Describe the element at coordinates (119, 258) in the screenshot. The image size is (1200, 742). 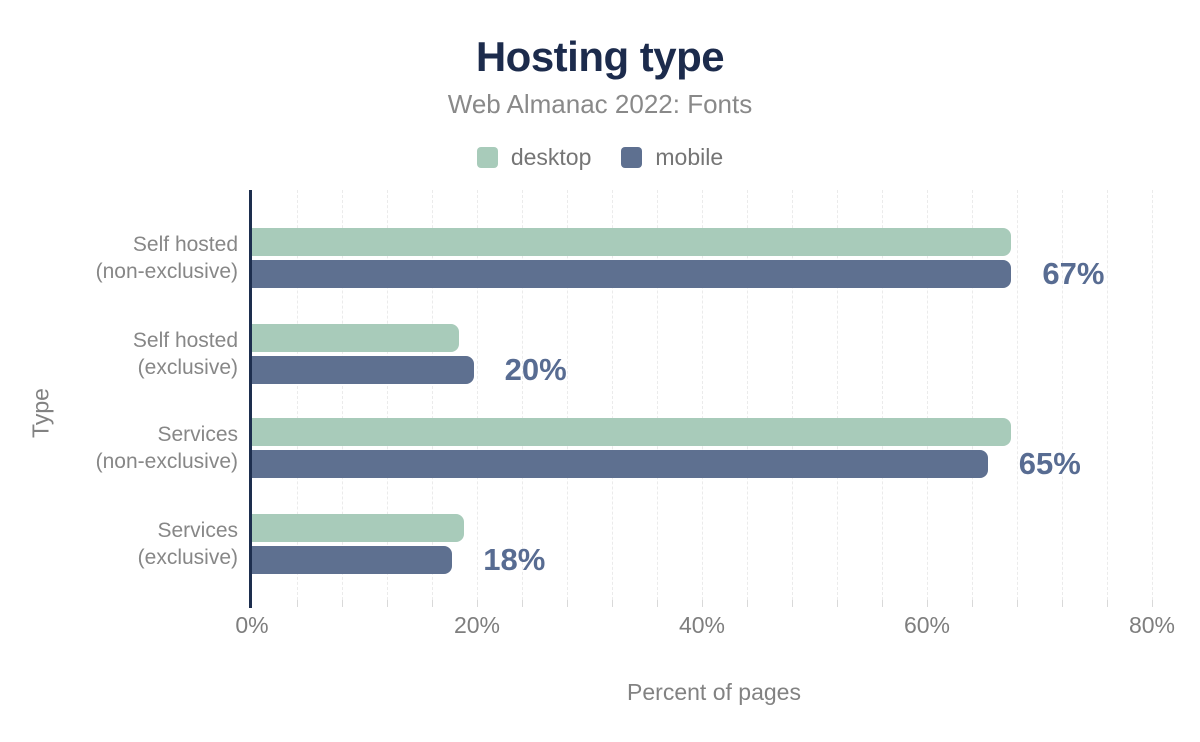
I see `category-label: Self hosted (non-exclusive)` at that location.